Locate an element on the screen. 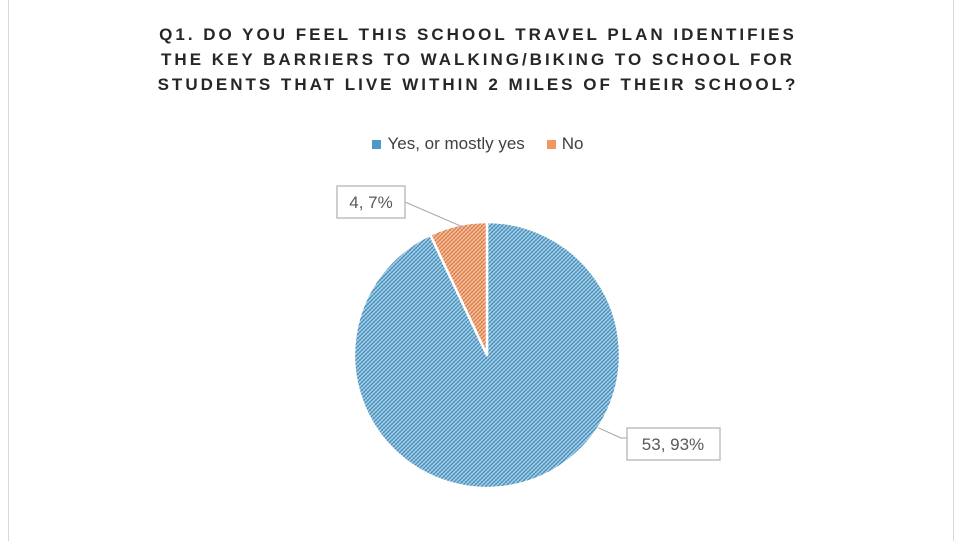 The image size is (956, 541). data-label-no-box is located at coordinates (371, 202).